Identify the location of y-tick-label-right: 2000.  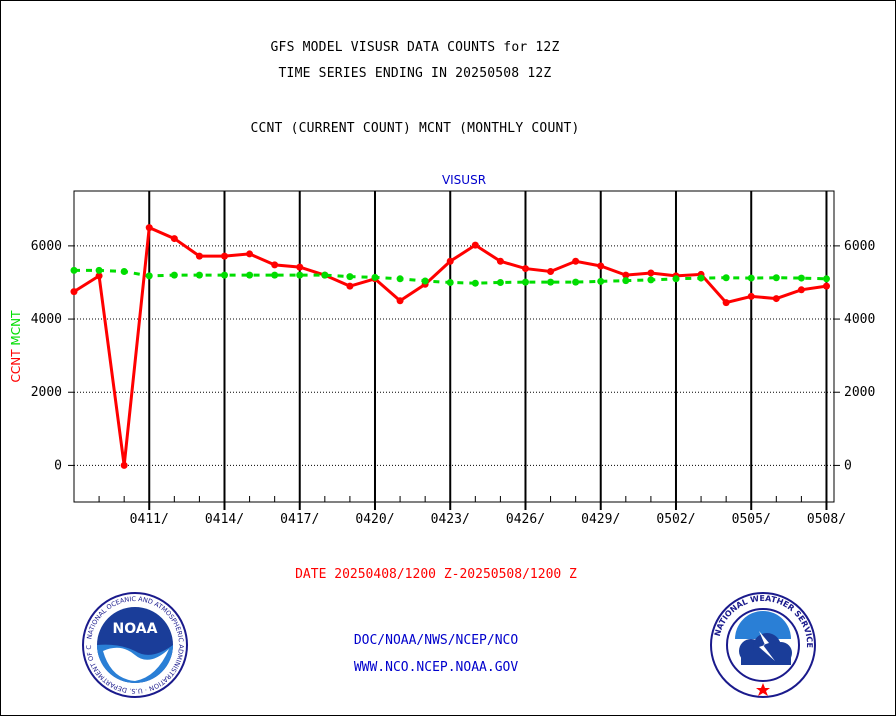
(859, 392).